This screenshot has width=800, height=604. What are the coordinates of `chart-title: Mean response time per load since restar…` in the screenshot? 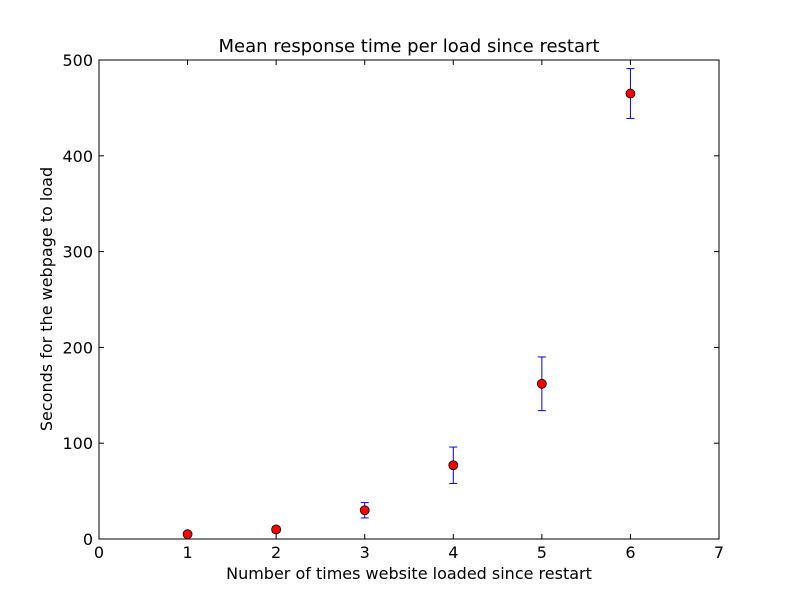 It's located at (409, 46).